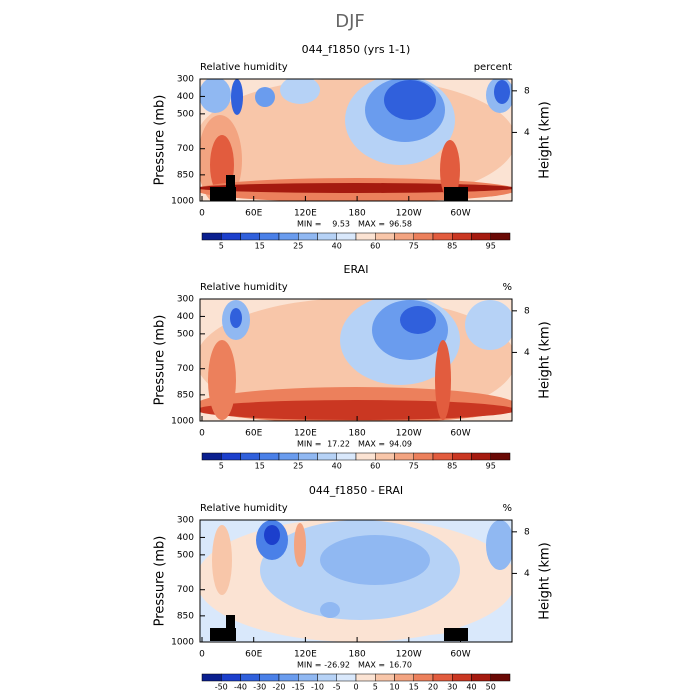 The width and height of the screenshot is (700, 700). I want to click on y-tick-label: 850, so click(185, 395).